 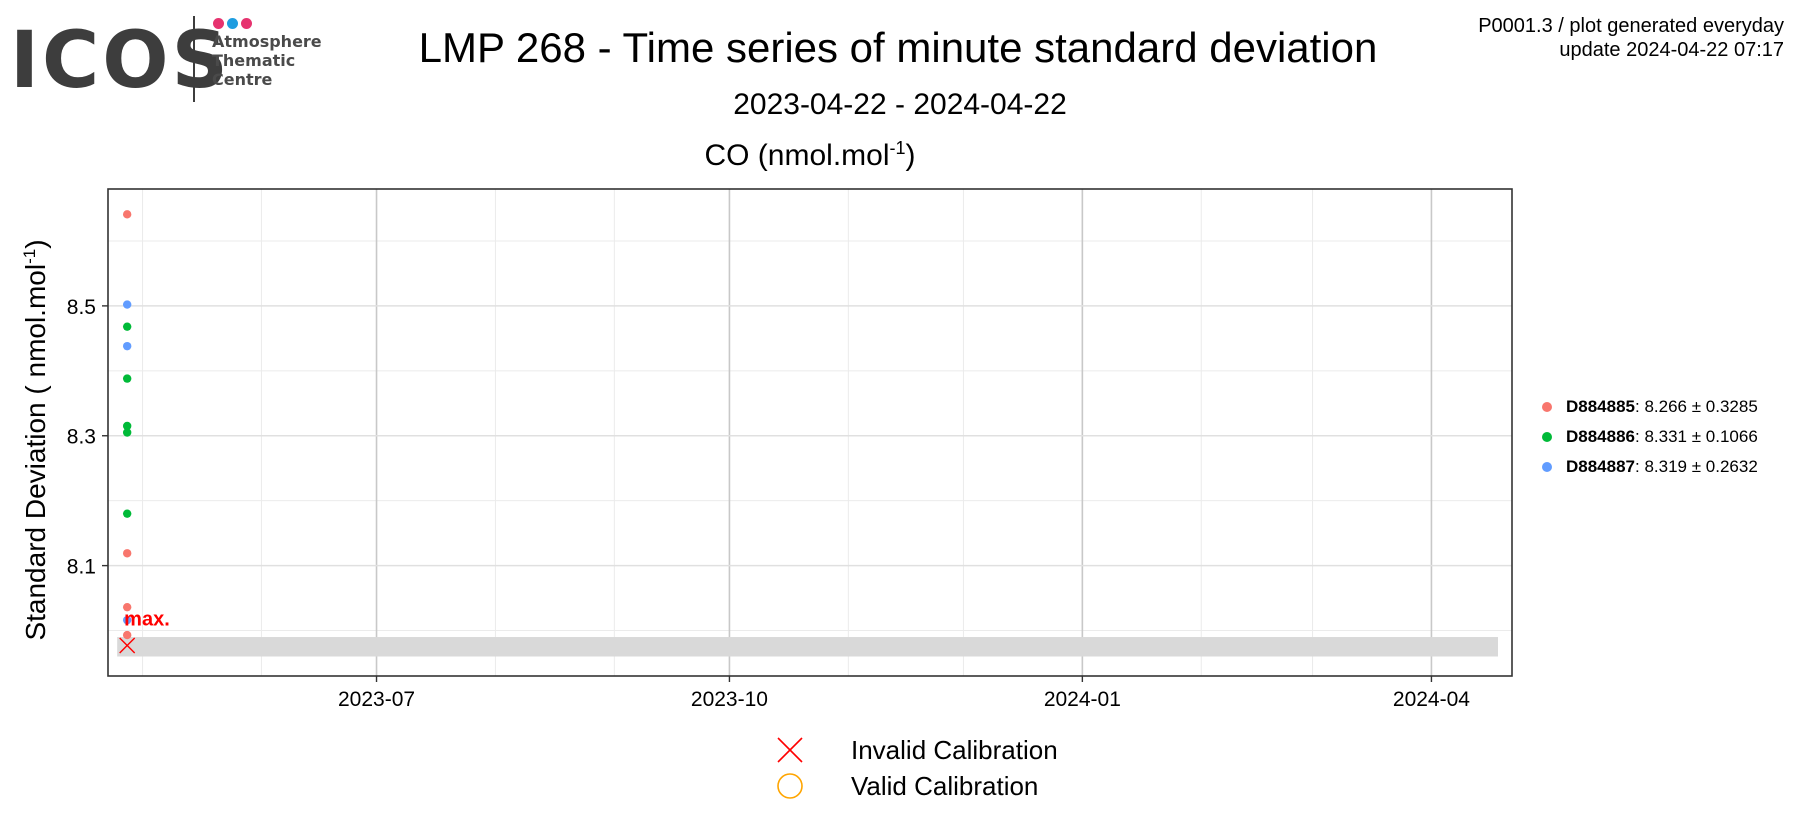 I want to click on logo-dots, so click(x=234, y=22).